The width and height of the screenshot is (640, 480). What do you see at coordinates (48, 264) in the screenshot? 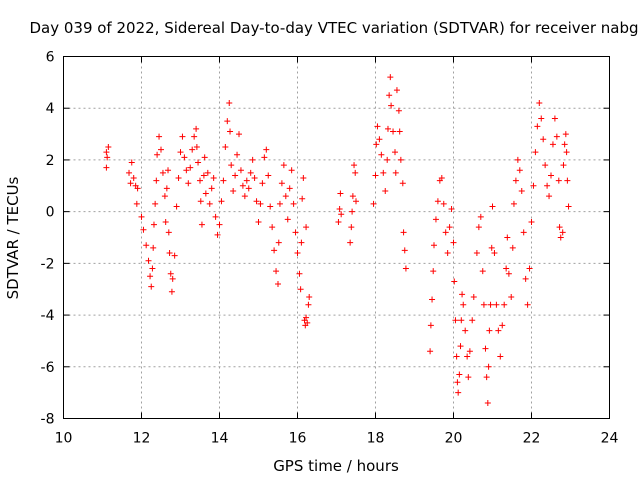
I see `y-tick-label: -2` at bounding box center [48, 264].